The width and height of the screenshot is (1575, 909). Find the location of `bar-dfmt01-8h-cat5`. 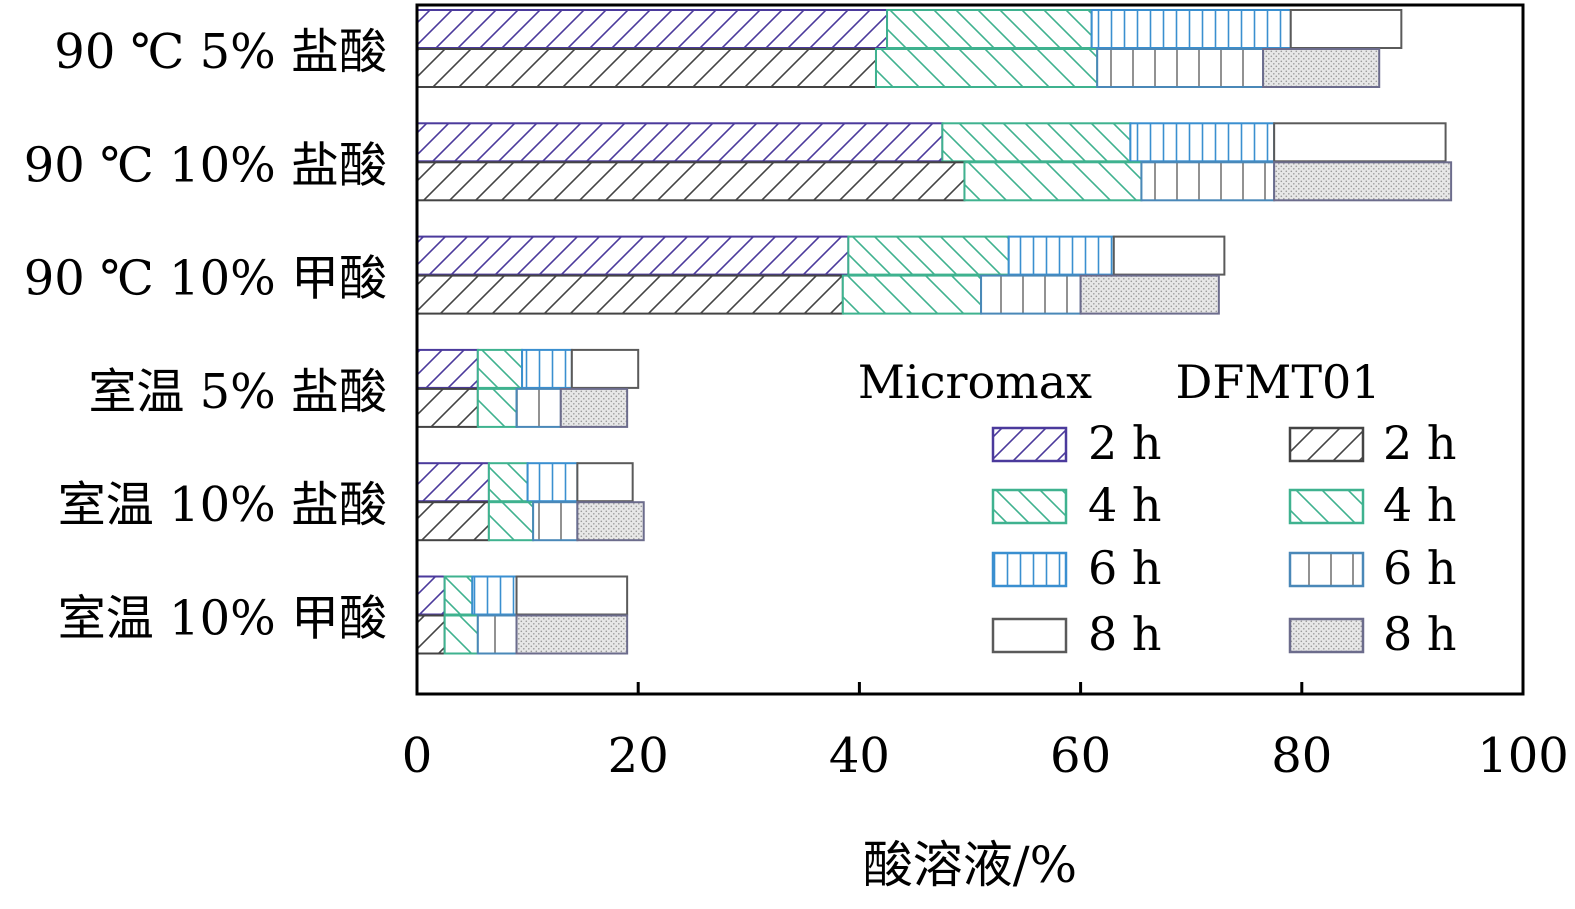

bar-dfmt01-8h-cat5 is located at coordinates (572, 634).